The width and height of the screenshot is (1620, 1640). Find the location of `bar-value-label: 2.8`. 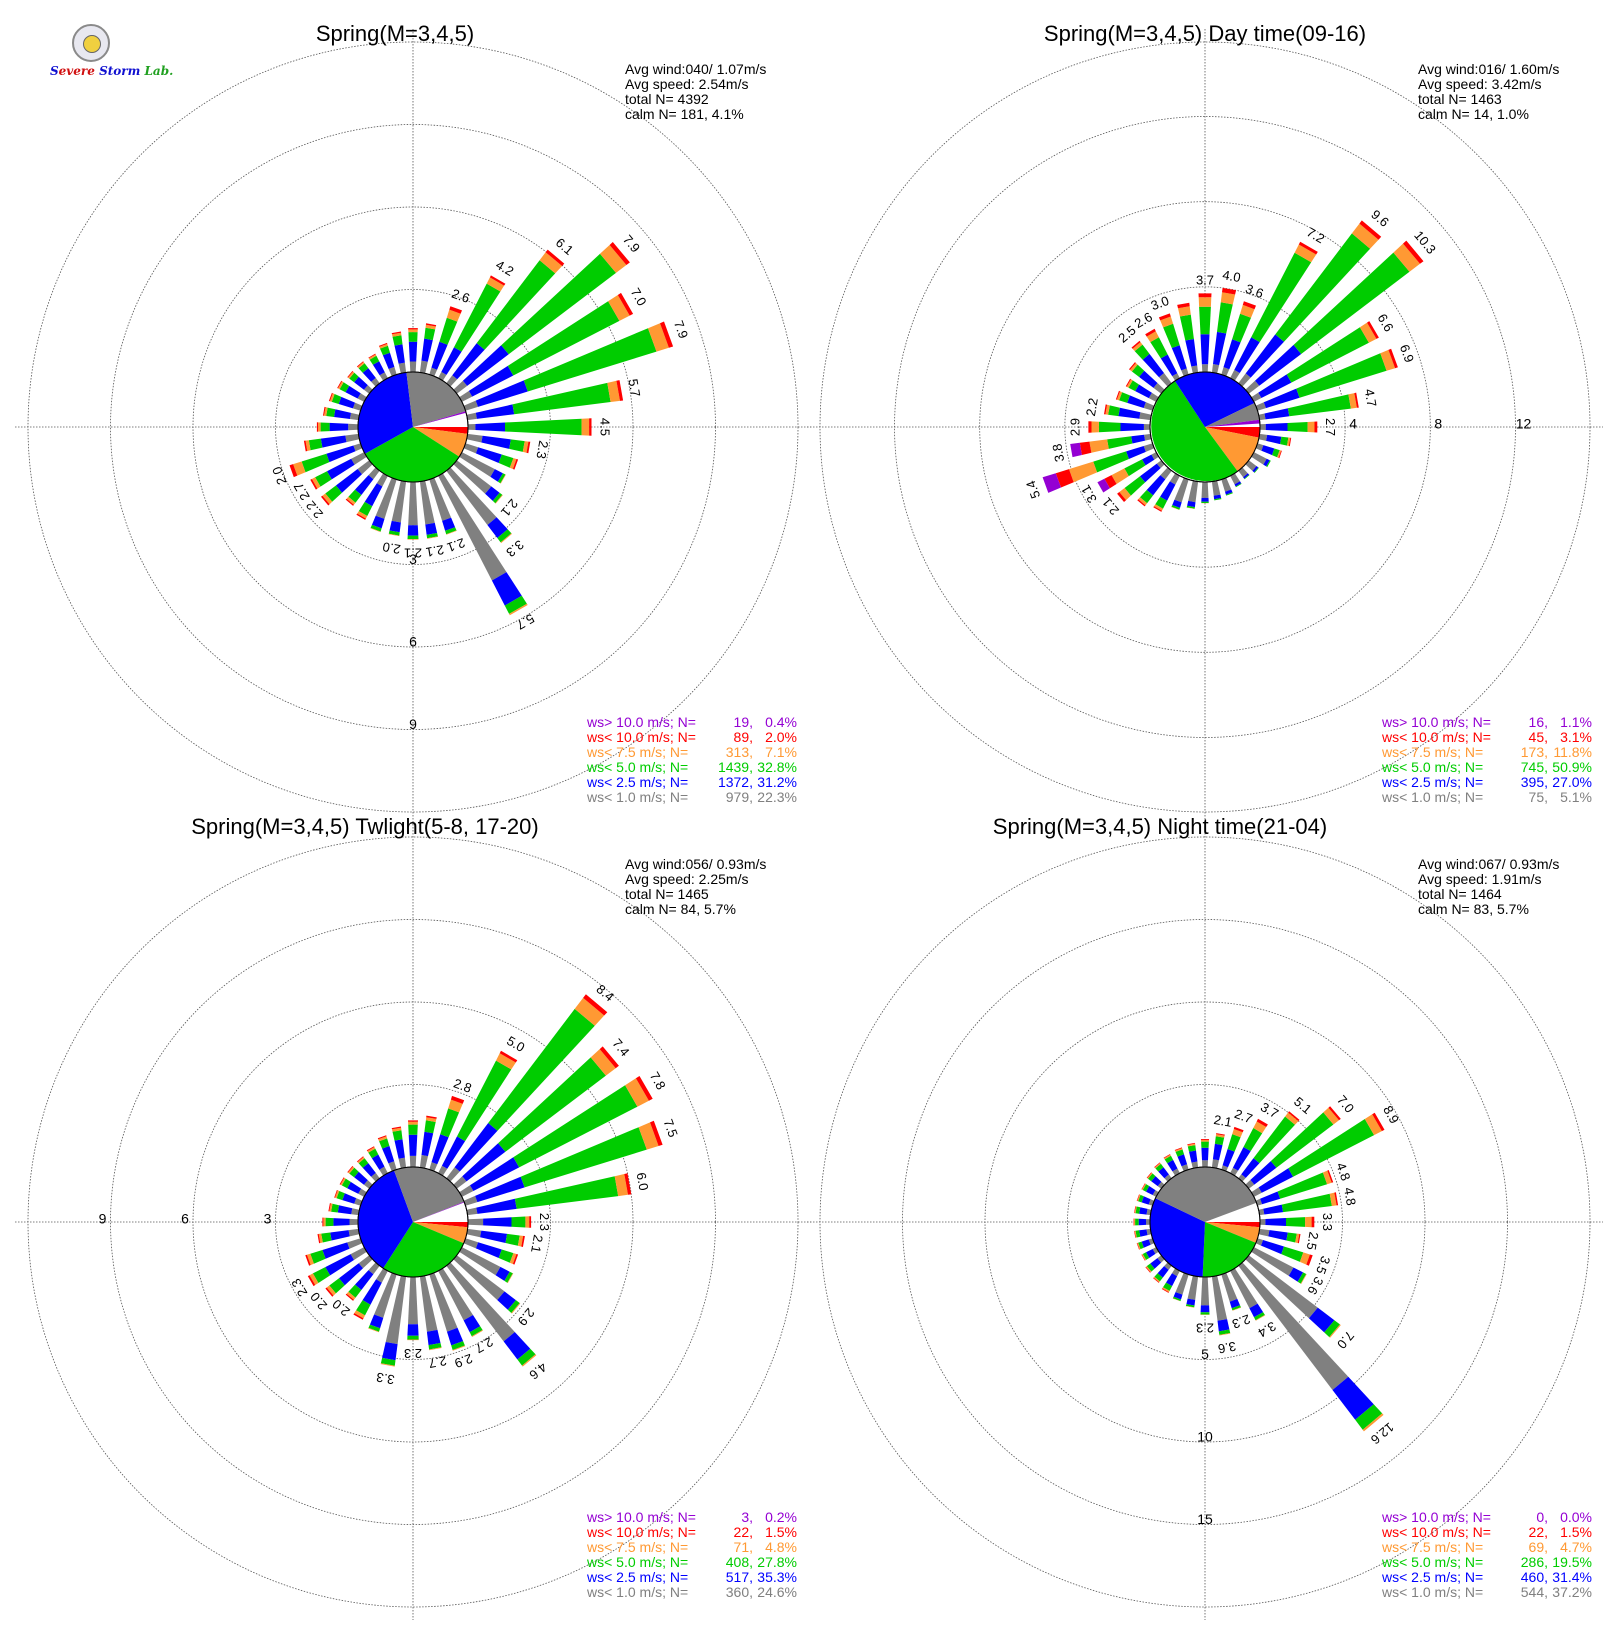

bar-value-label: 2.8 is located at coordinates (463, 1086).